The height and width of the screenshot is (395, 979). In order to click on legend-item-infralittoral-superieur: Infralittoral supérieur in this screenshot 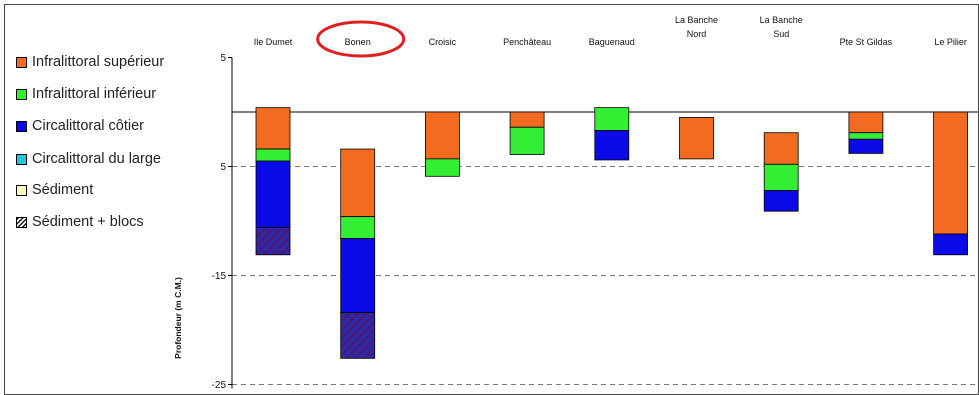, I will do `click(90, 62)`.